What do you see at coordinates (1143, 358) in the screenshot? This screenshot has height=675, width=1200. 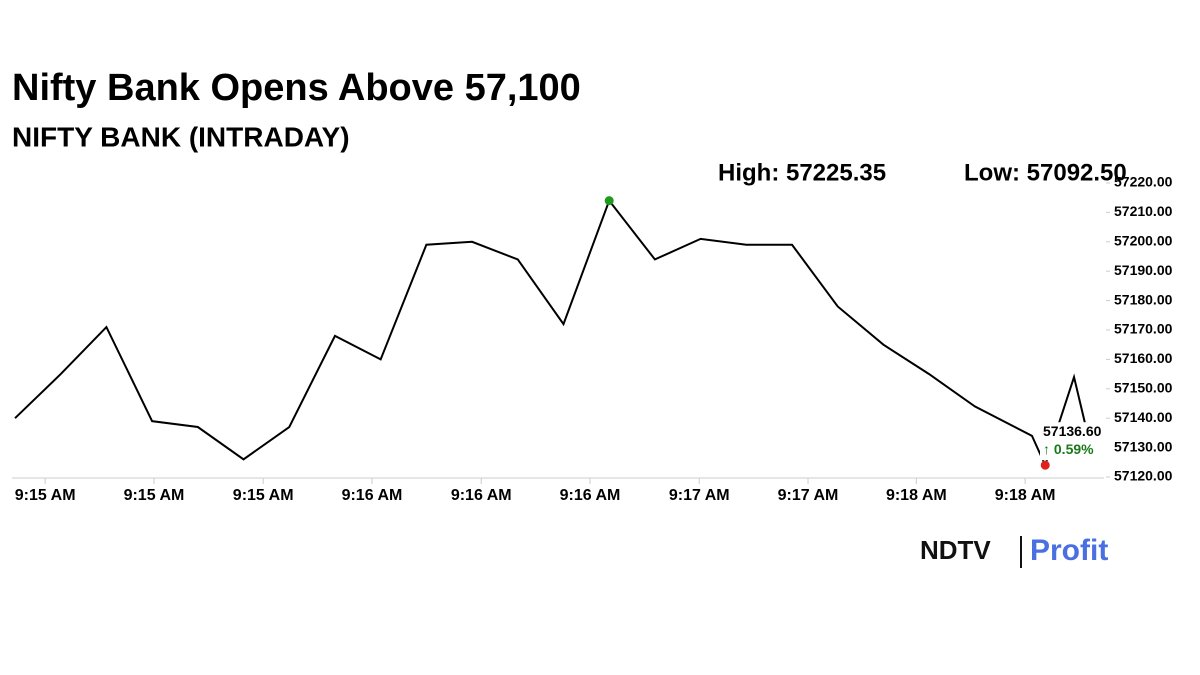 I see `y-tick-label: 57160.00` at bounding box center [1143, 358].